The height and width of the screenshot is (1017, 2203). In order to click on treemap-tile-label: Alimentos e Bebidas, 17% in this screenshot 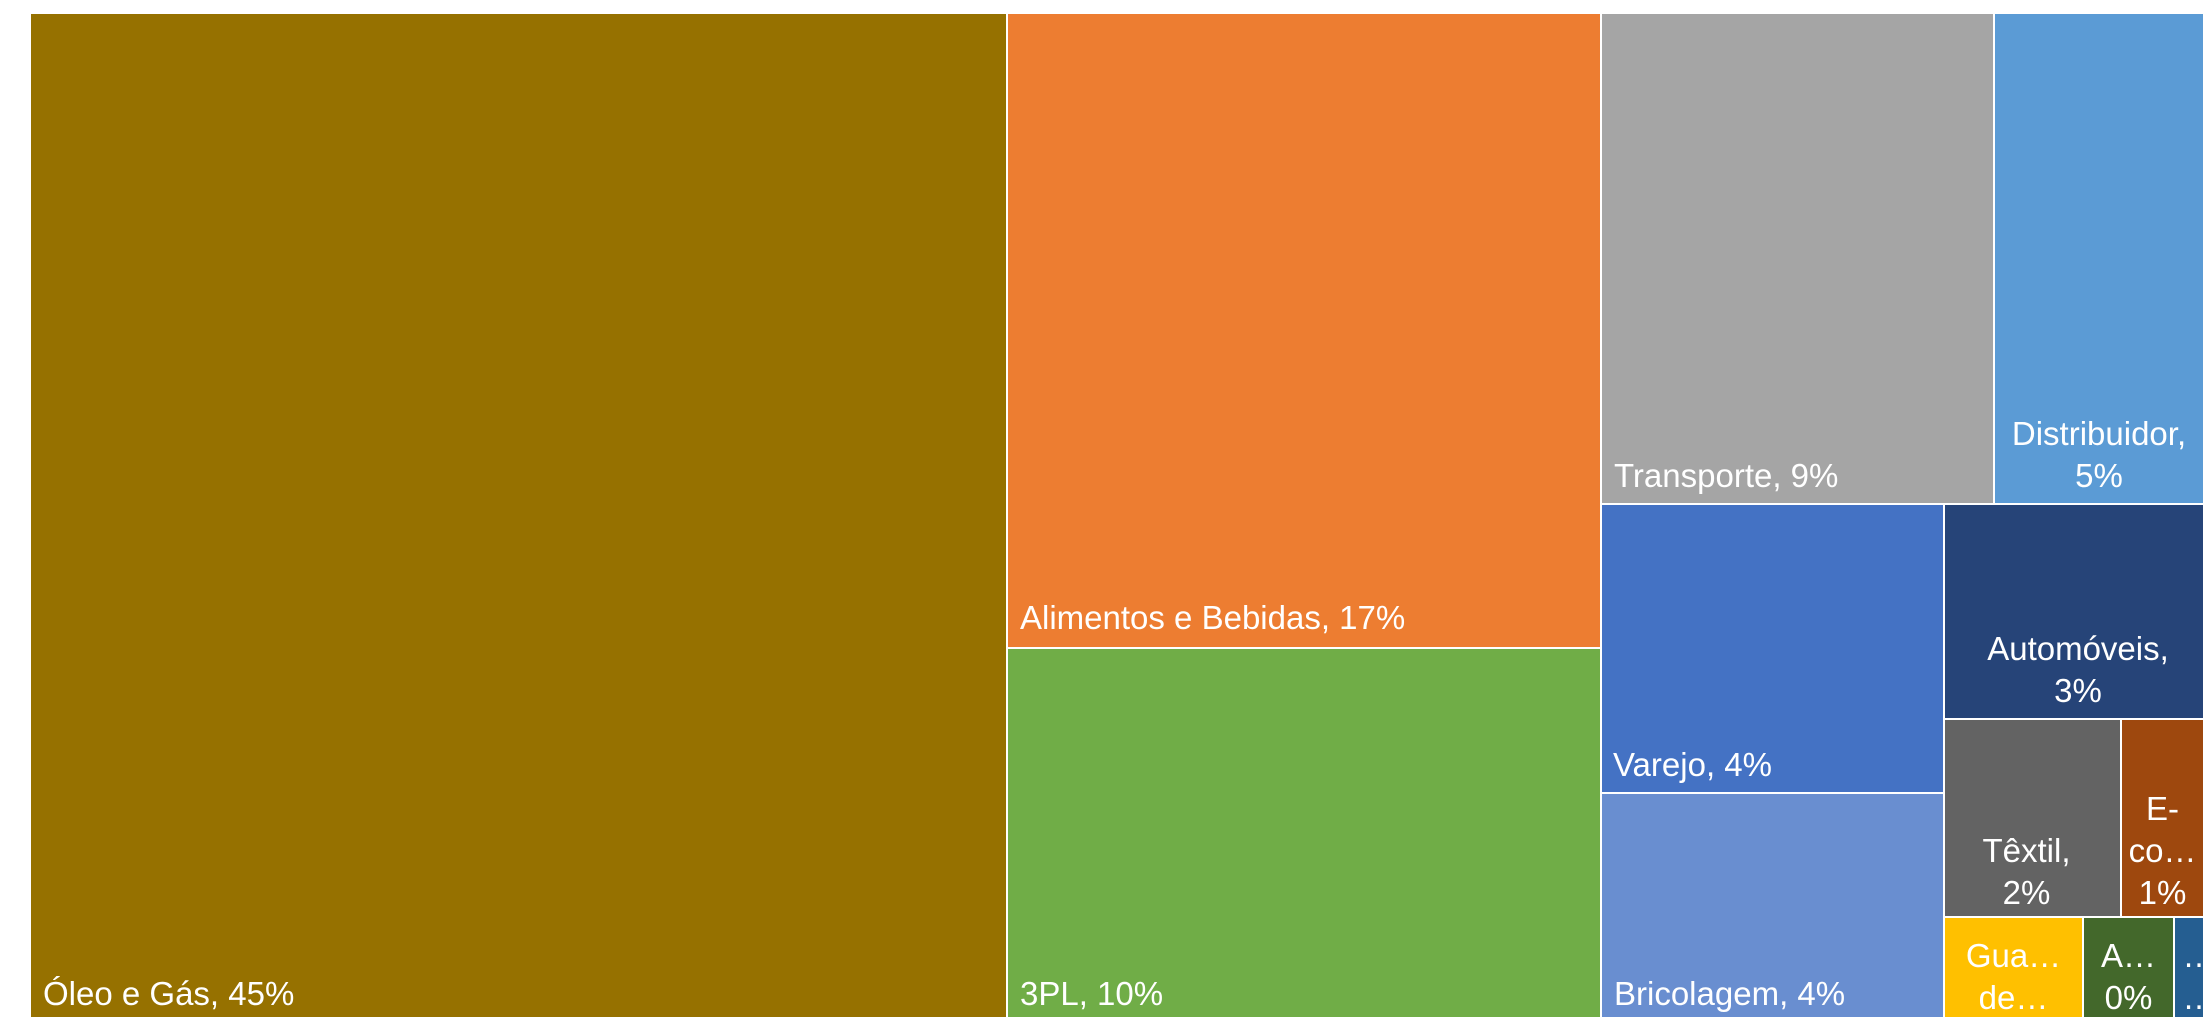, I will do `click(1213, 617)`.